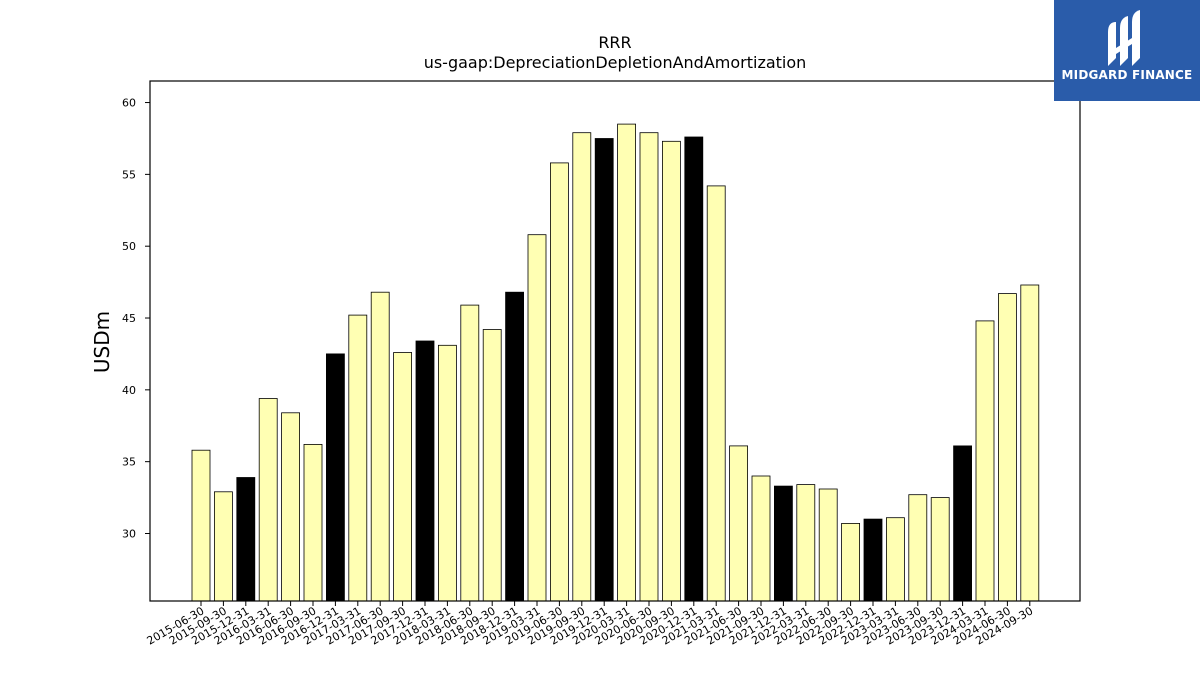  What do you see at coordinates (129, 390) in the screenshot?
I see `y-tick-label: 40` at bounding box center [129, 390].